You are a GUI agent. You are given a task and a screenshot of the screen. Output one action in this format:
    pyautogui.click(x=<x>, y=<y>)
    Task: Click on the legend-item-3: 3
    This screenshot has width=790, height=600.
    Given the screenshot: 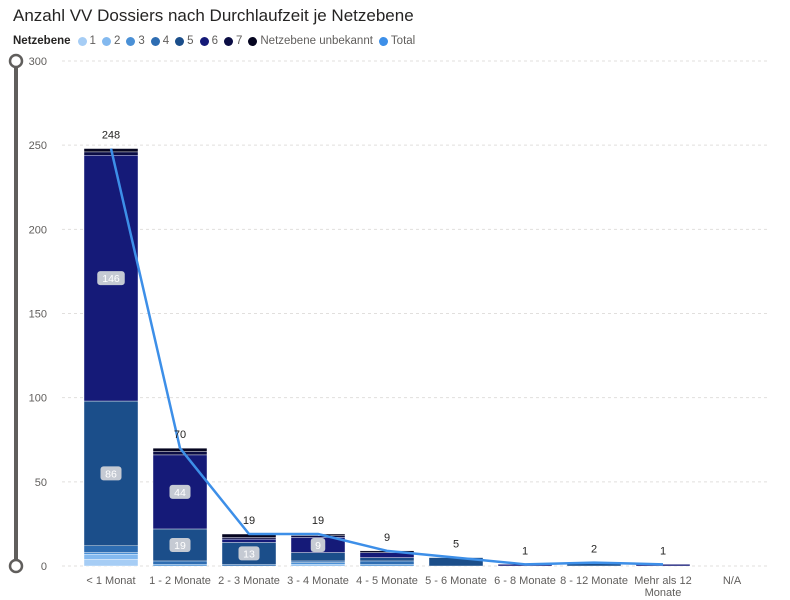 What is the action you would take?
    pyautogui.click(x=135, y=41)
    